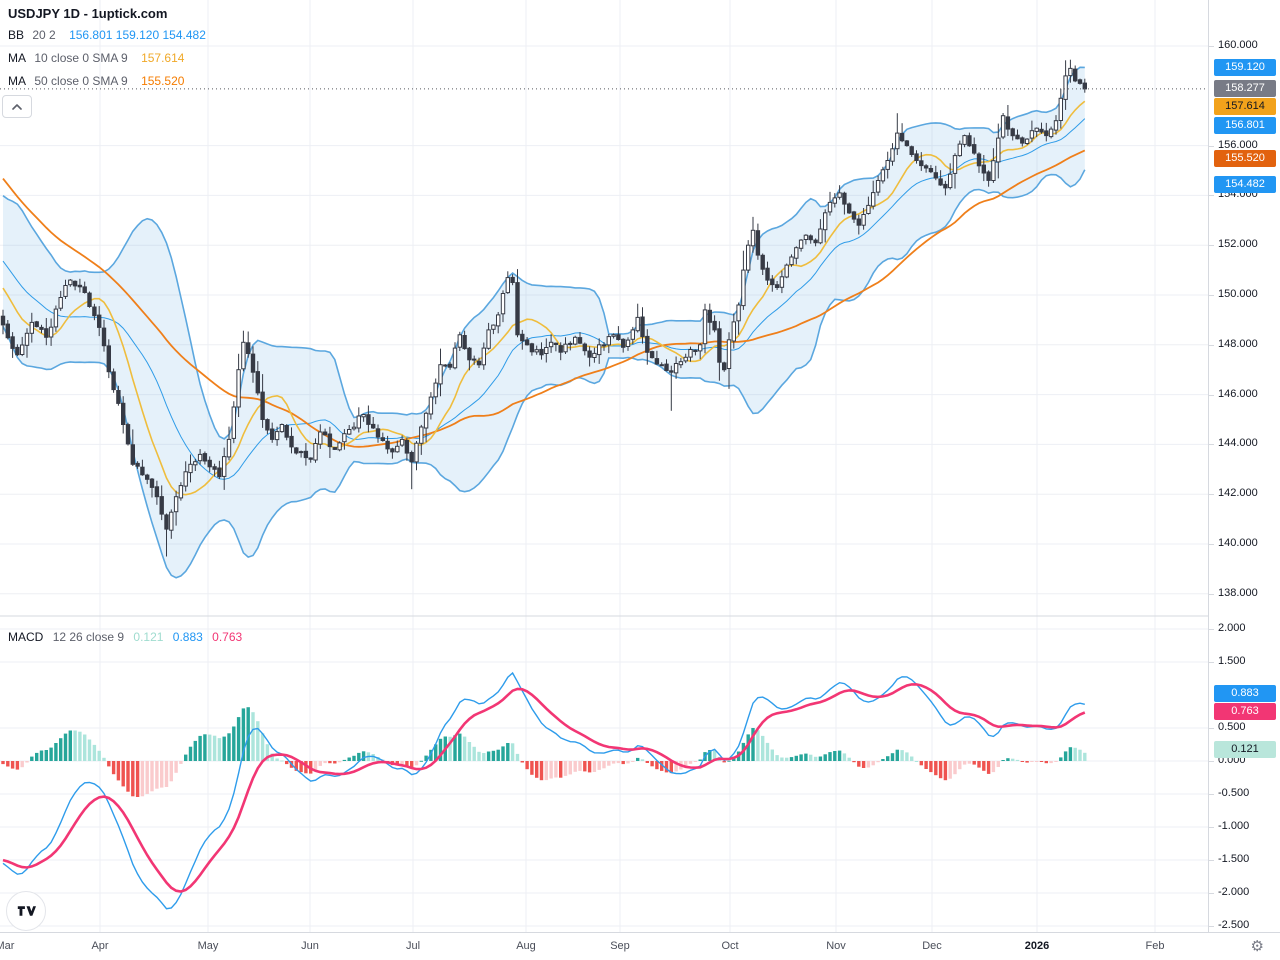  Describe the element at coordinates (1245, 184) in the screenshot. I see `axis-price-badge: 154.482` at that location.